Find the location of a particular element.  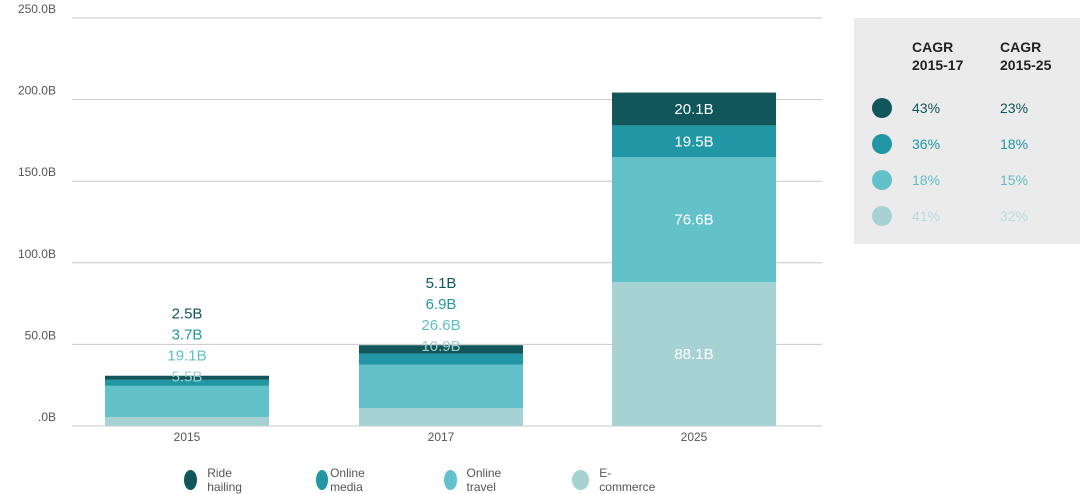

data-label-online-travel-2017: 26.6B is located at coordinates (440, 325).